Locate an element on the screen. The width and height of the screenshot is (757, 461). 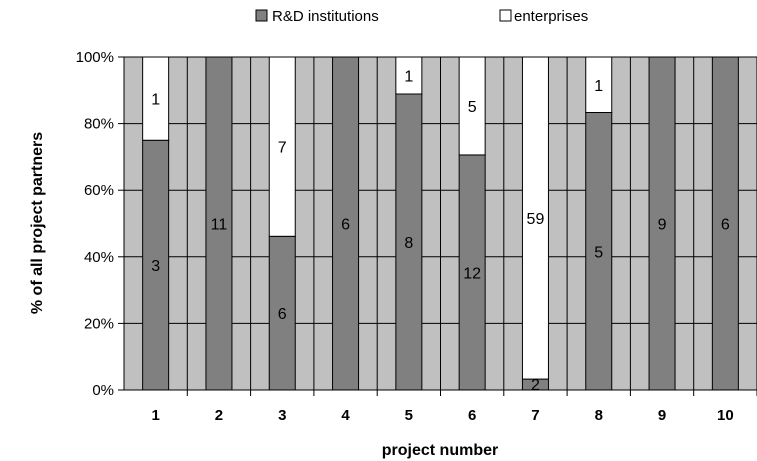
y-tick-label: 100% is located at coordinates (95, 57).